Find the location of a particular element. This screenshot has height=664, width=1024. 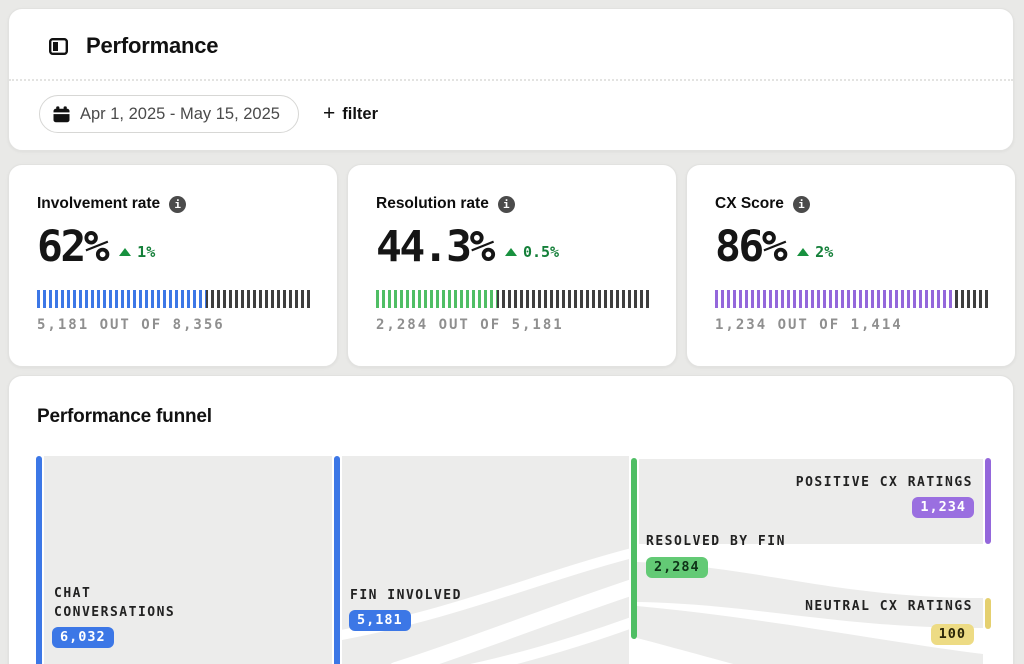

metric-title: Involvement rate is located at coordinates (99, 203).